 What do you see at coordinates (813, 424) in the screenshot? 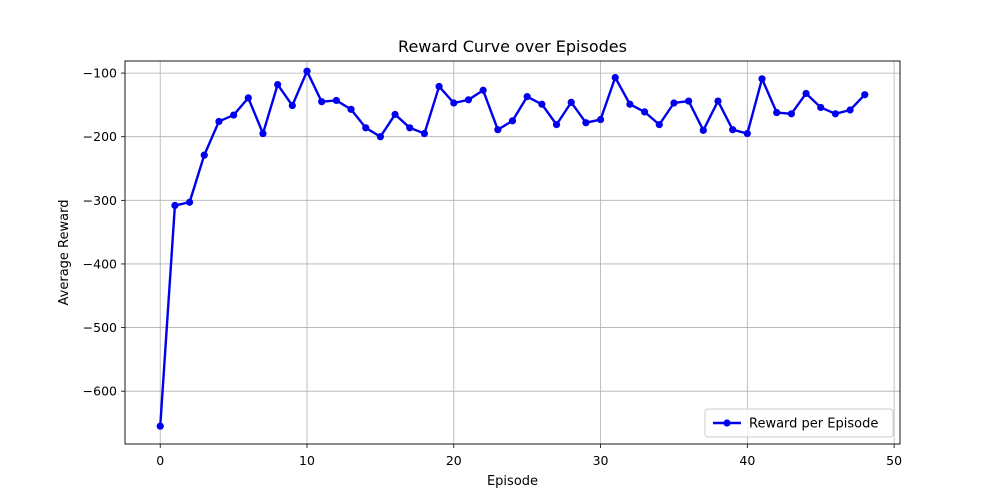
I see `legend-entry: Reward per Episode` at bounding box center [813, 424].